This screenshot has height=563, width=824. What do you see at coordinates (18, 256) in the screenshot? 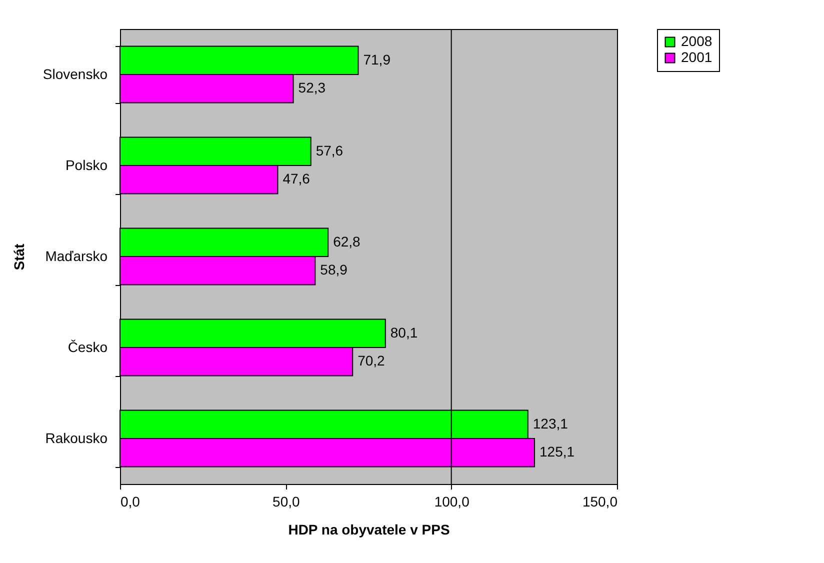
I see `y-axis-title: Stát` at bounding box center [18, 256].